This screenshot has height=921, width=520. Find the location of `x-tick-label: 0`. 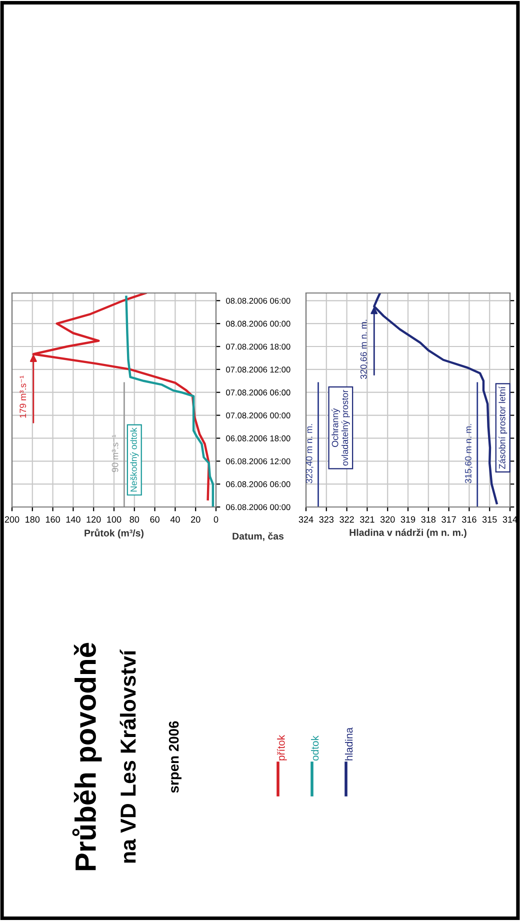

x-tick-label: 0 is located at coordinates (216, 519).